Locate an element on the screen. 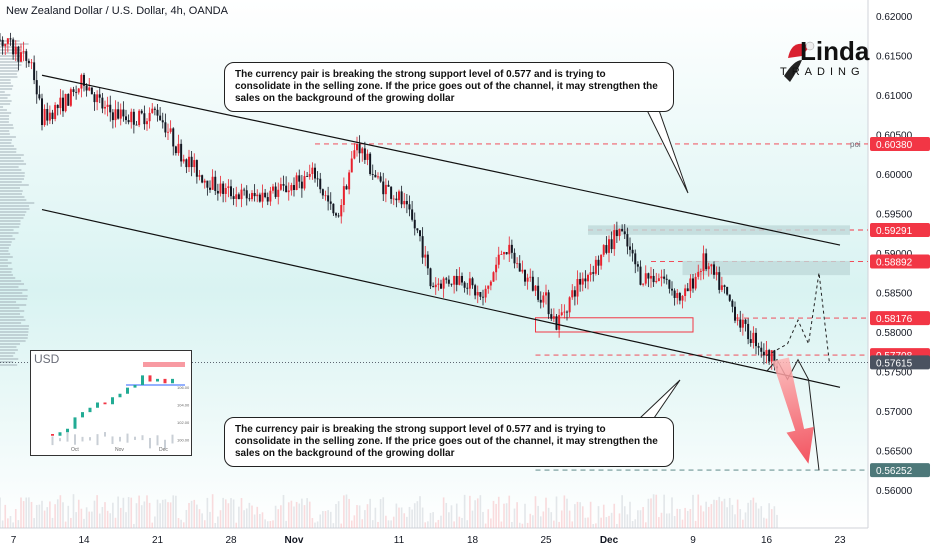 This screenshot has height=550, width=932. level-tag-text: 0.59291 is located at coordinates (894, 231).